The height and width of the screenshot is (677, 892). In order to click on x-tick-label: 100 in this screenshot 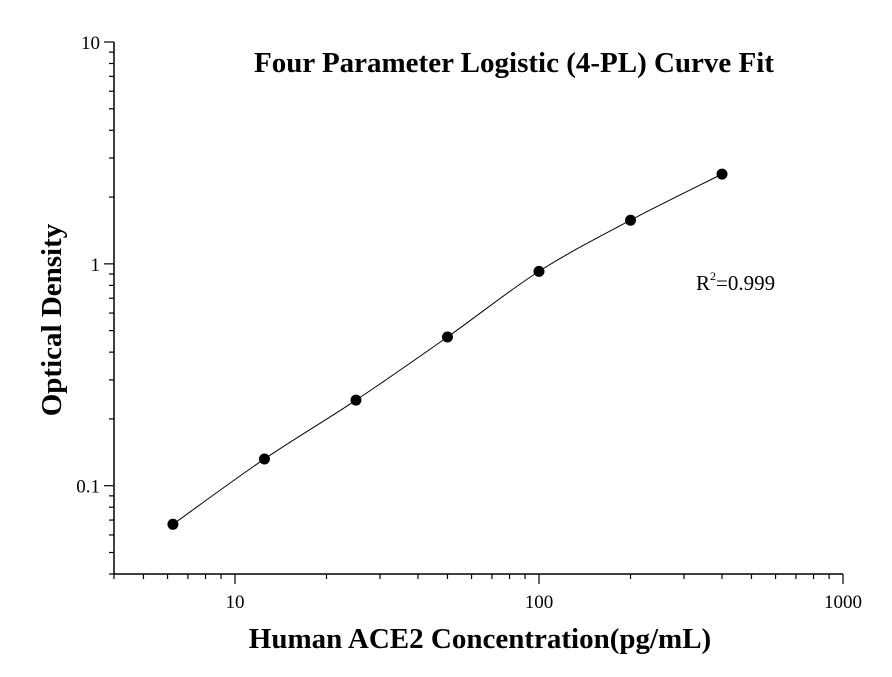, I will do `click(539, 602)`.